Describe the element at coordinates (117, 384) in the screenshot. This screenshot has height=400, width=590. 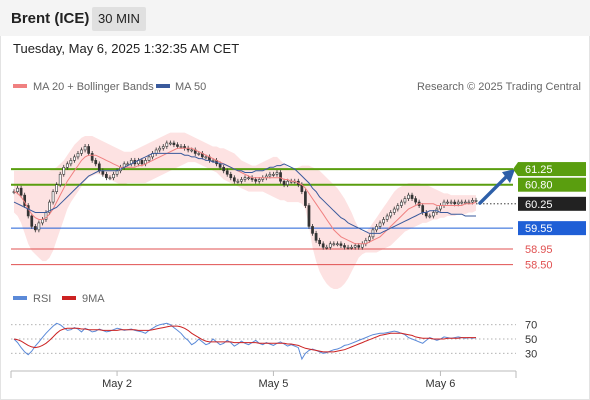
I see `x-tick-label: May 2` at that location.